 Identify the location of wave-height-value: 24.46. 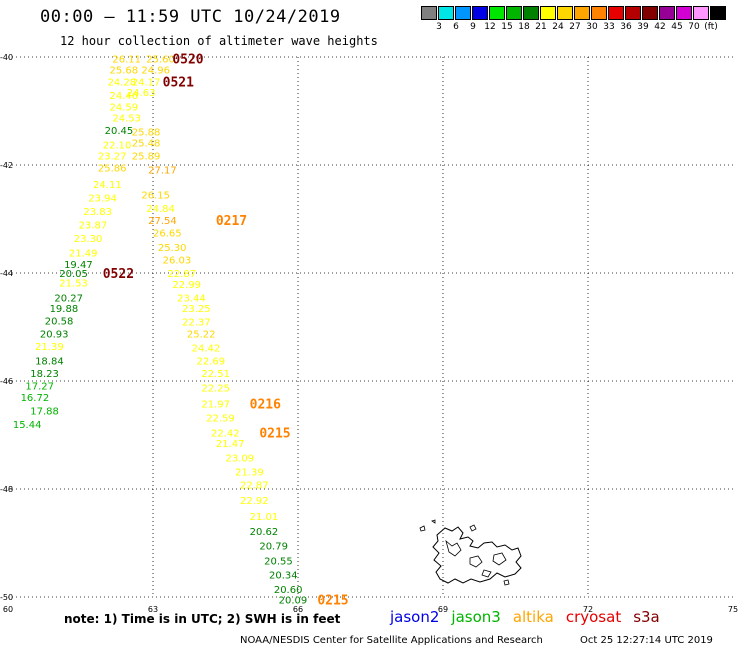
(124, 96).